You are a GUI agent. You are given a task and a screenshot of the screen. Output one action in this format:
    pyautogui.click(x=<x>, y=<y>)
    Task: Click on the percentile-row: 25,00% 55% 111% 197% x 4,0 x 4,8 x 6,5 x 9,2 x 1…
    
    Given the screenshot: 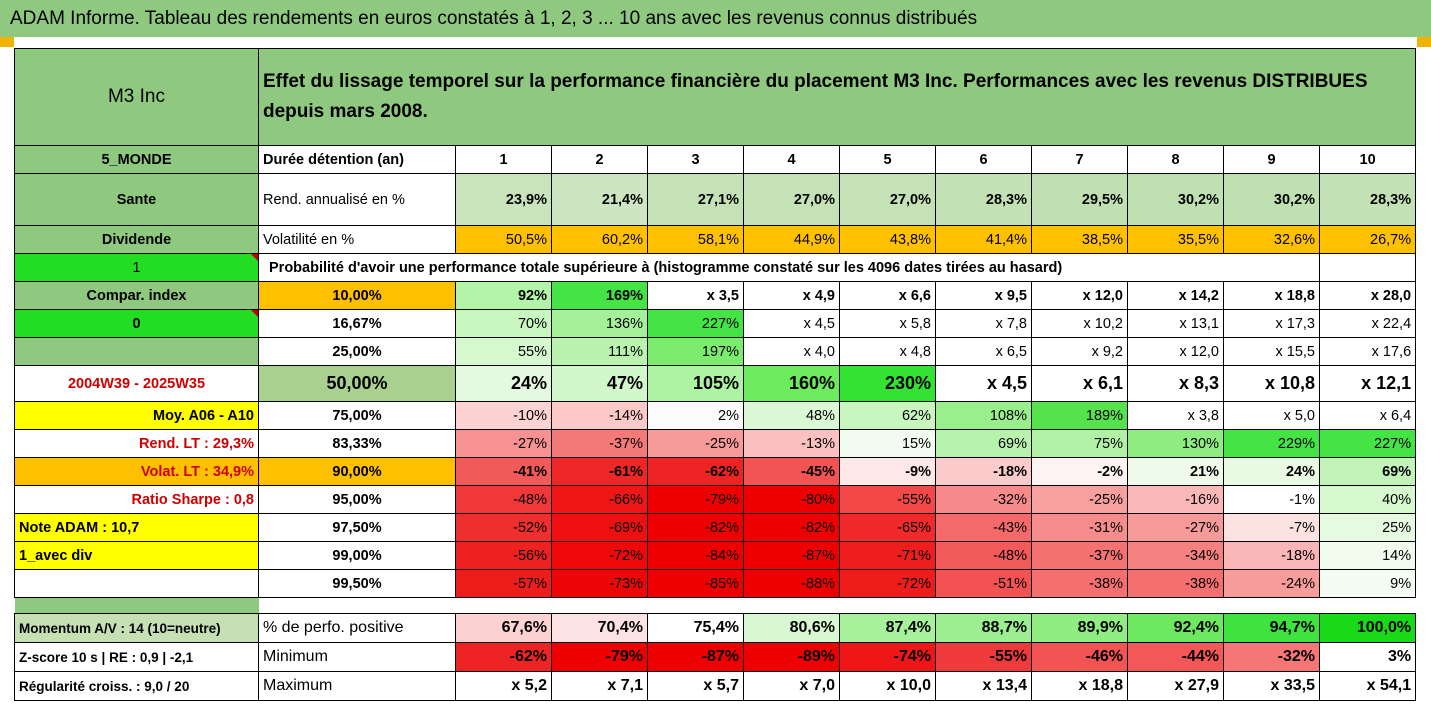 What is the action you would take?
    pyautogui.click(x=715, y=351)
    